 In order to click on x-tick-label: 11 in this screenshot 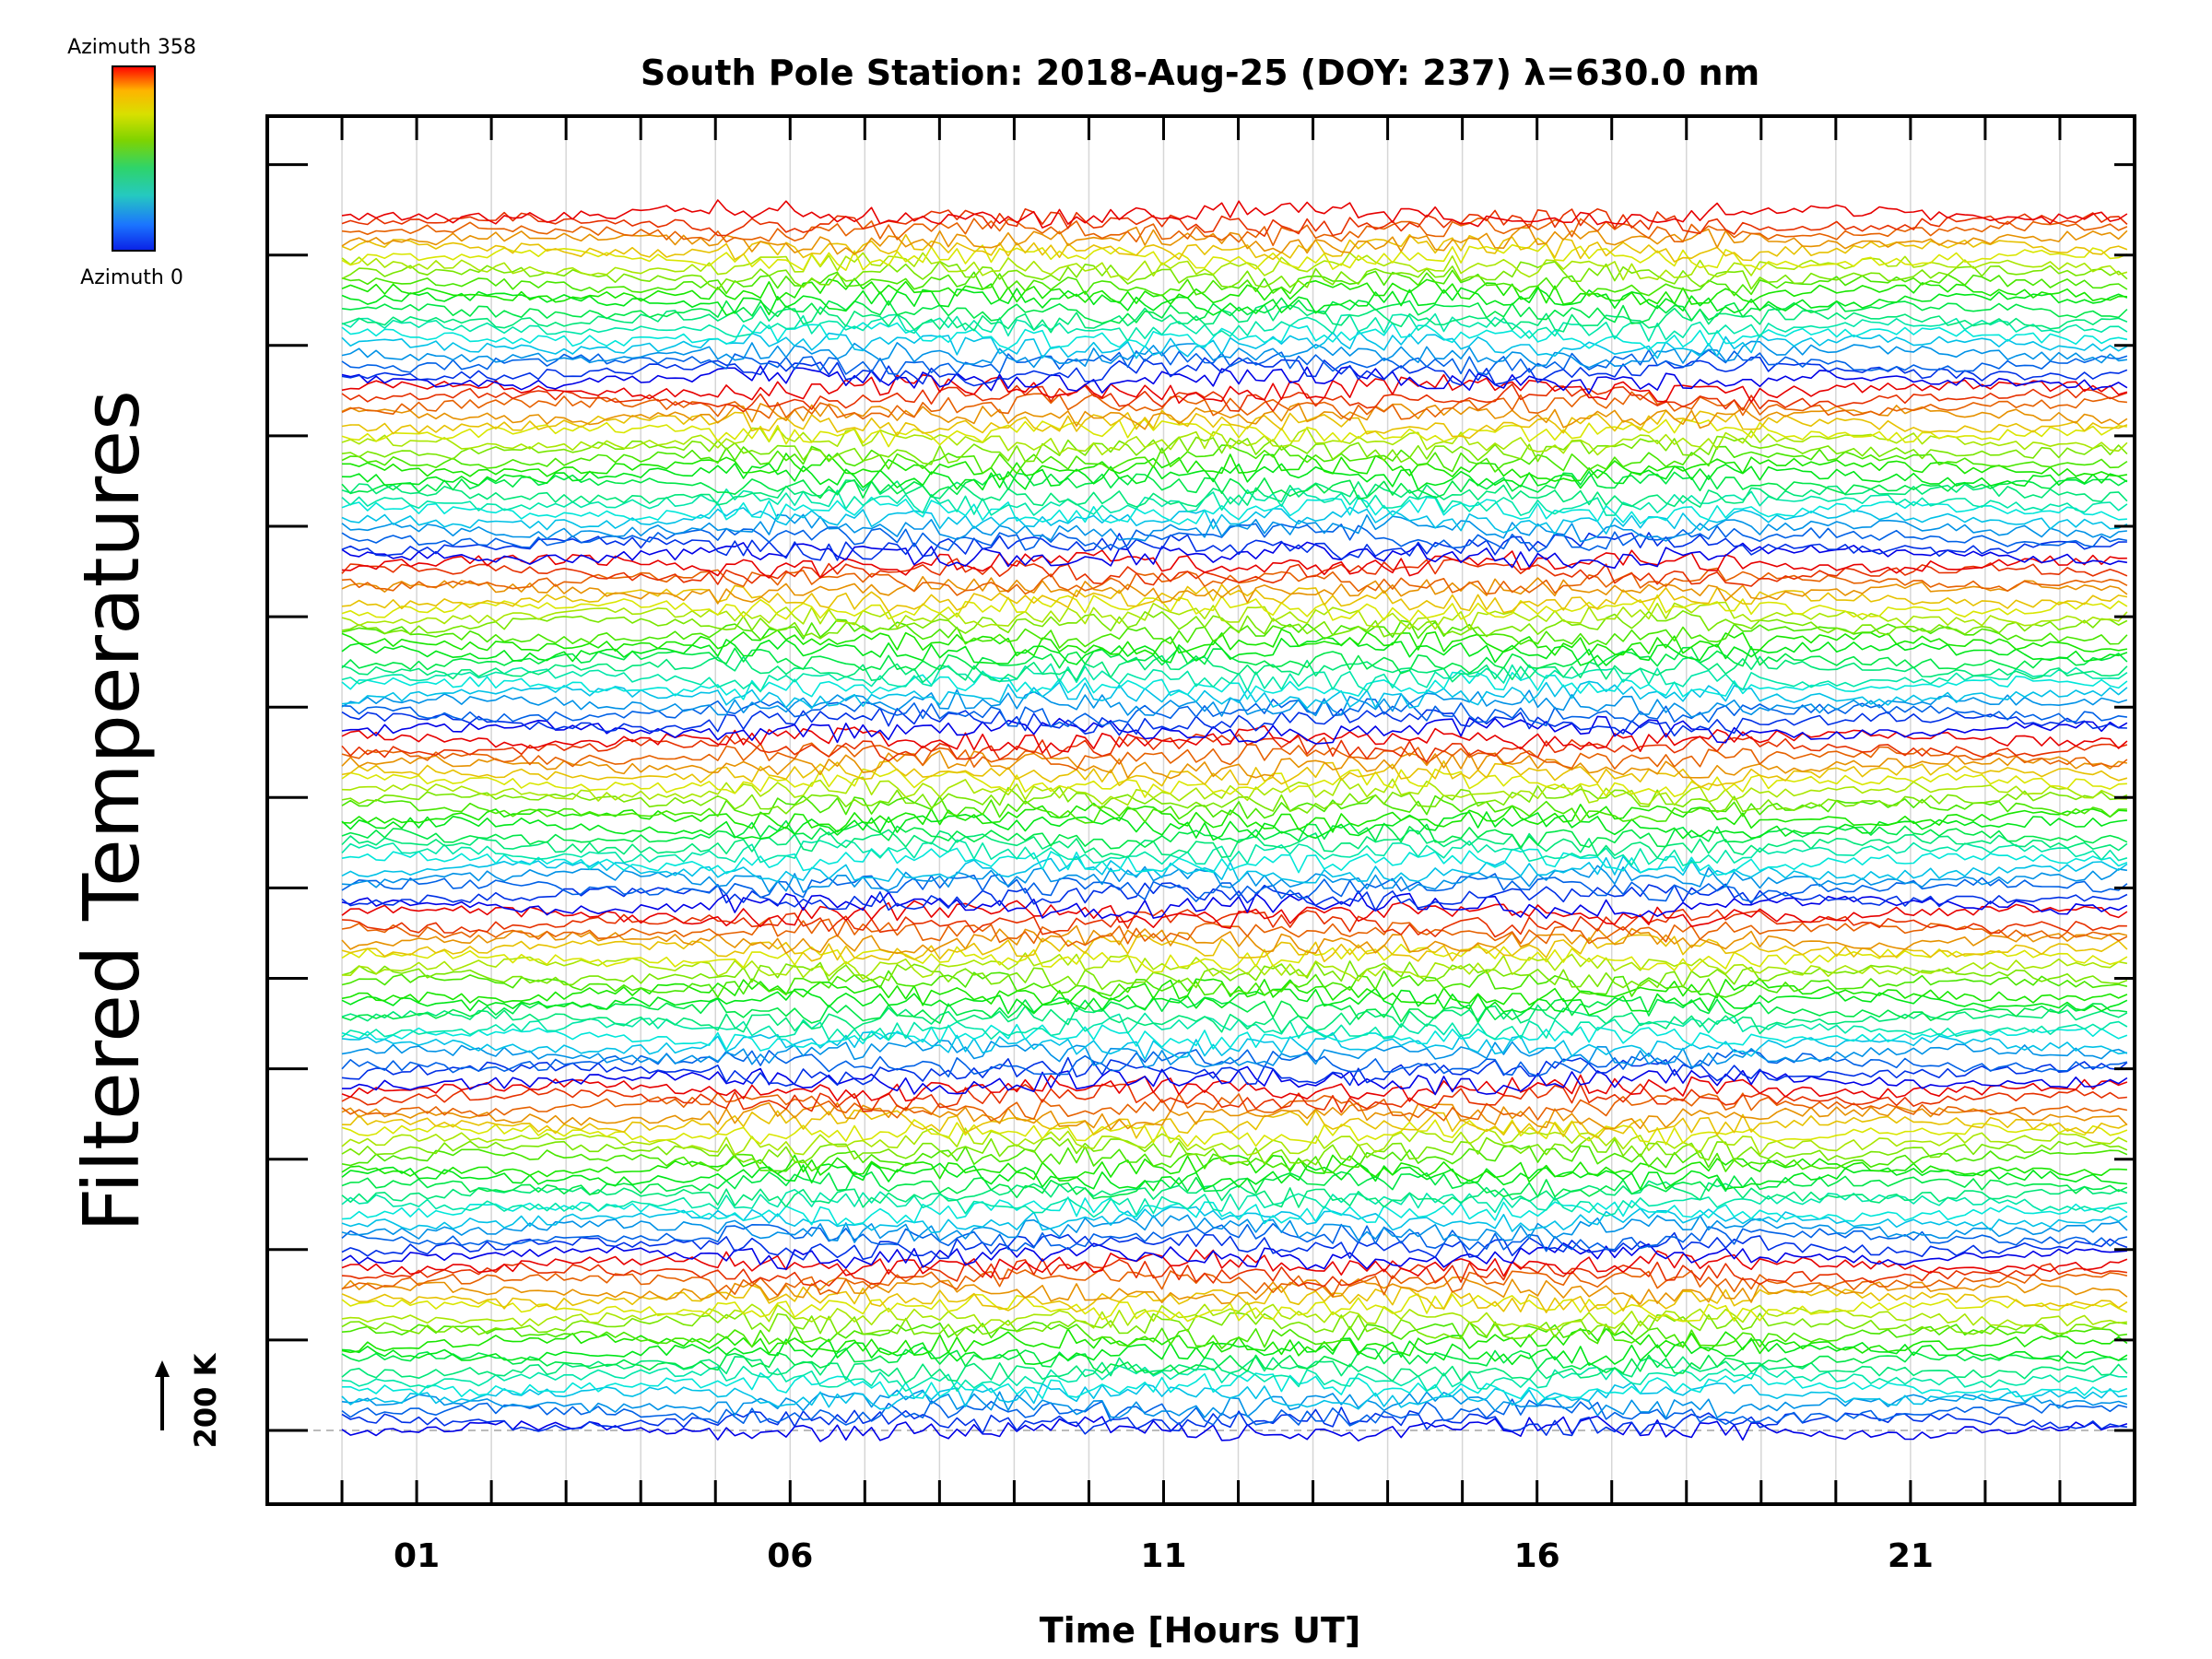, I will do `click(1163, 1556)`.